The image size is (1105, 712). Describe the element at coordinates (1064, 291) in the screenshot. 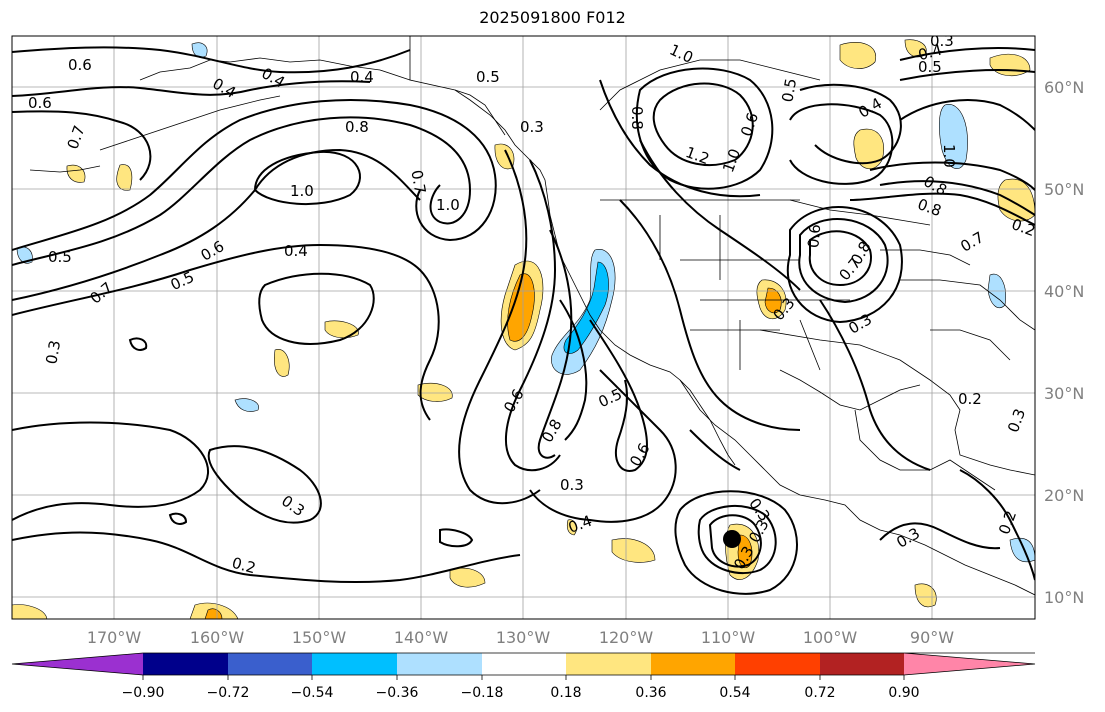

I see `lat-label: 40°N` at that location.